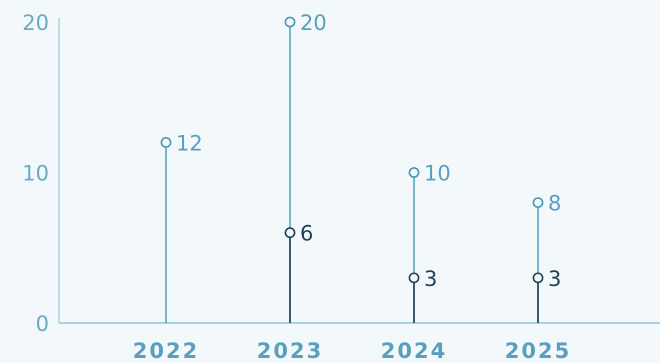 This screenshot has width=660, height=363. I want to click on x-tick-2025: 2025, so click(538, 351).